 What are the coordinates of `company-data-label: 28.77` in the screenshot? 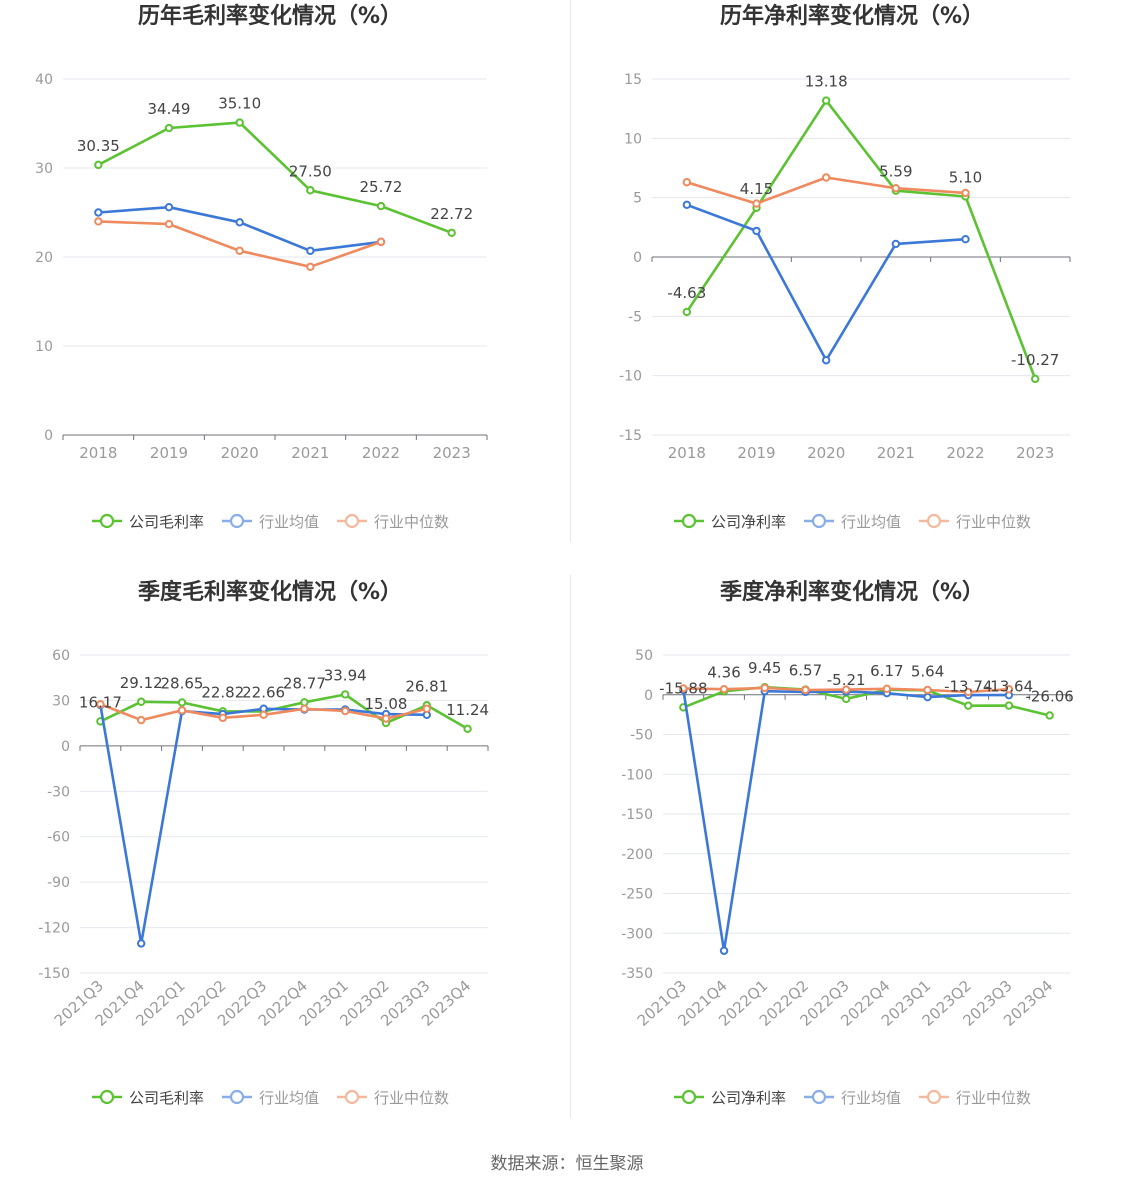 It's located at (304, 683).